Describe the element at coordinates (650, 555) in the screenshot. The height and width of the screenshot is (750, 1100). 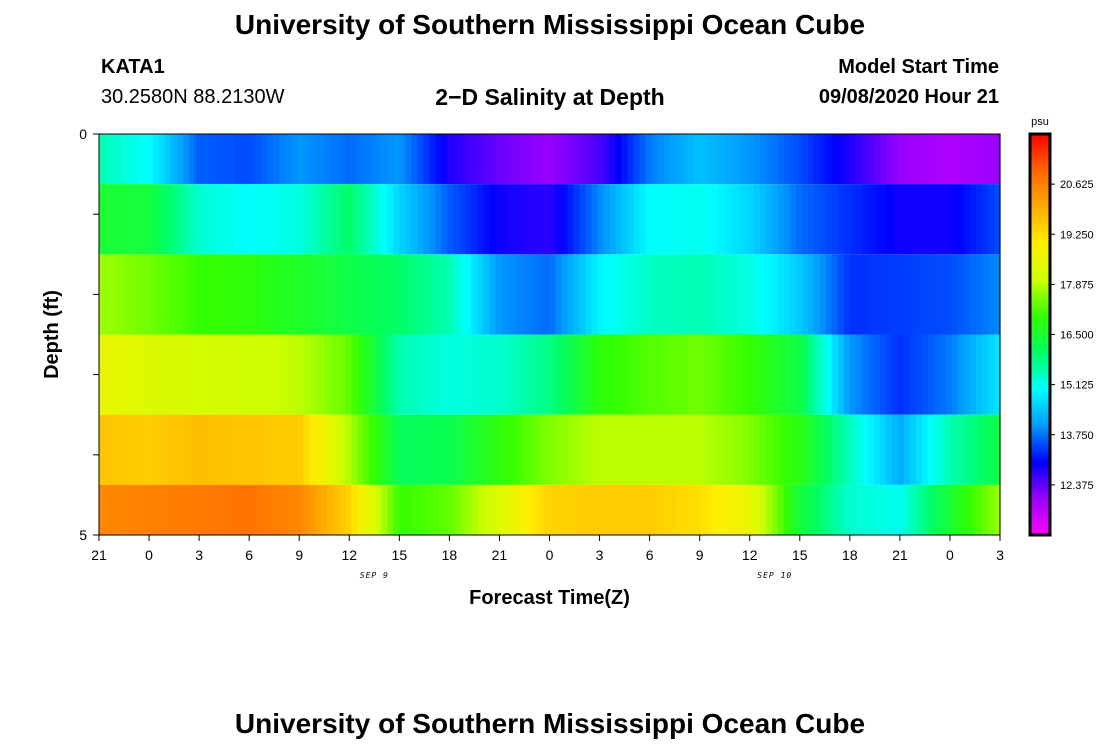
I see `x-tick-label: 6` at that location.